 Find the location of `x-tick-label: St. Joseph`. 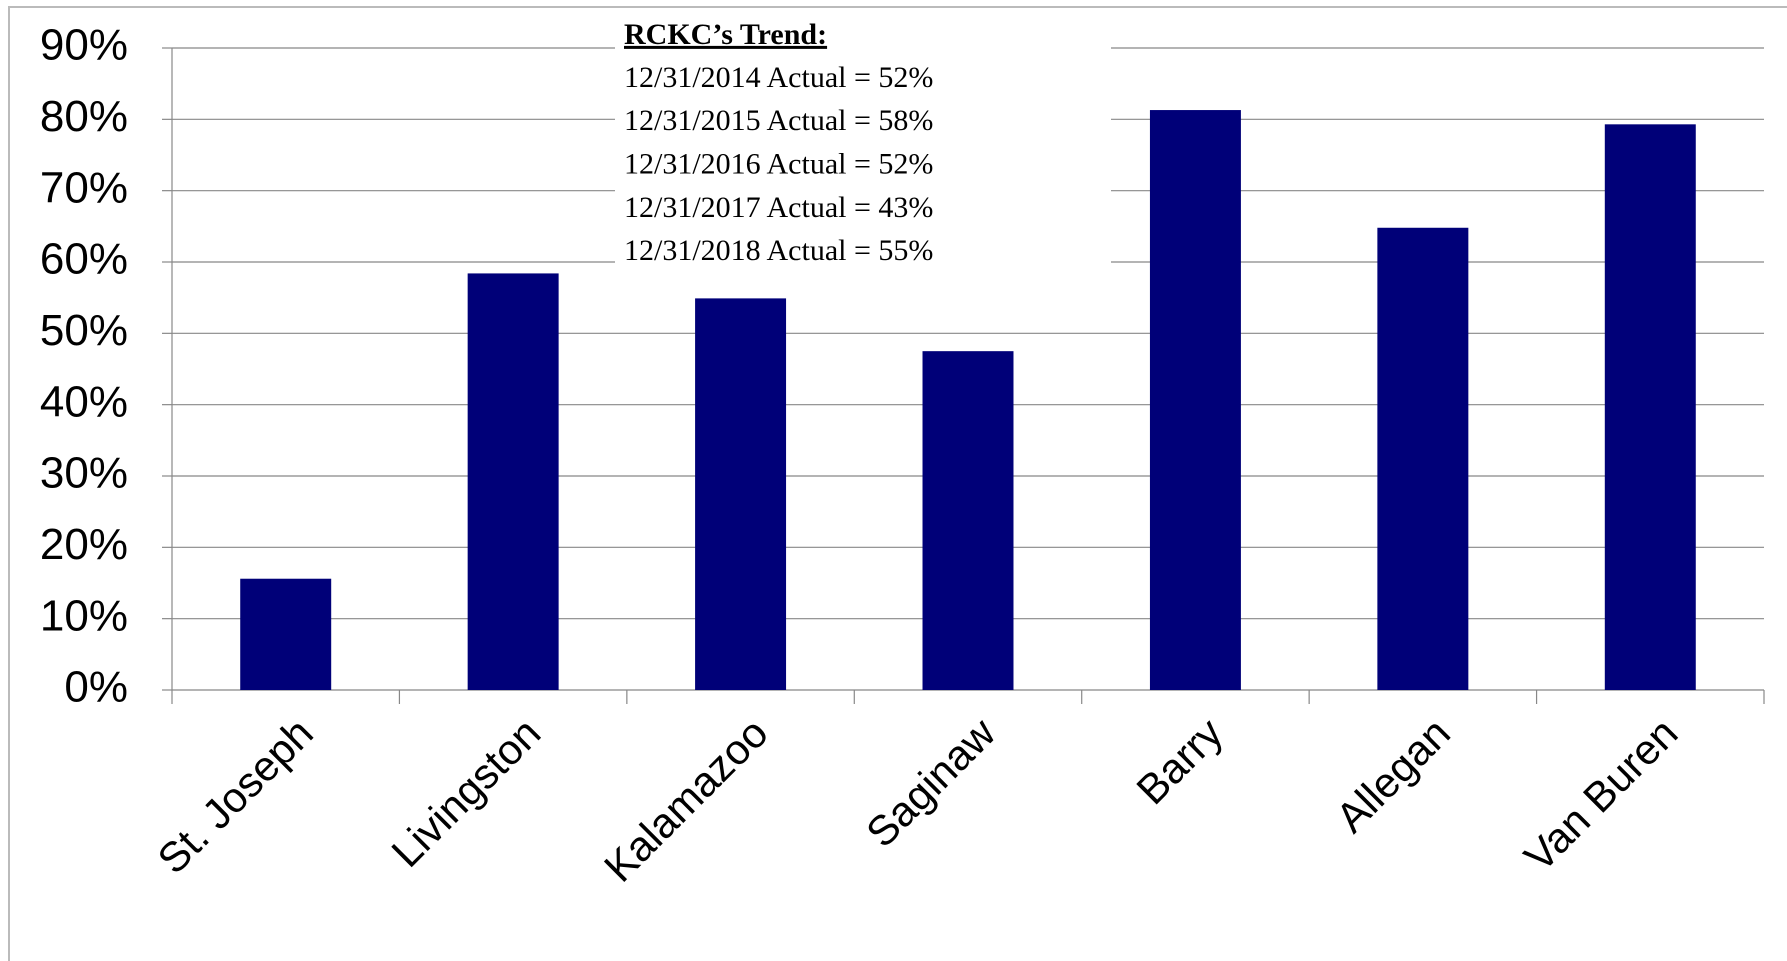

x-tick-label: St. Joseph is located at coordinates (235, 796).